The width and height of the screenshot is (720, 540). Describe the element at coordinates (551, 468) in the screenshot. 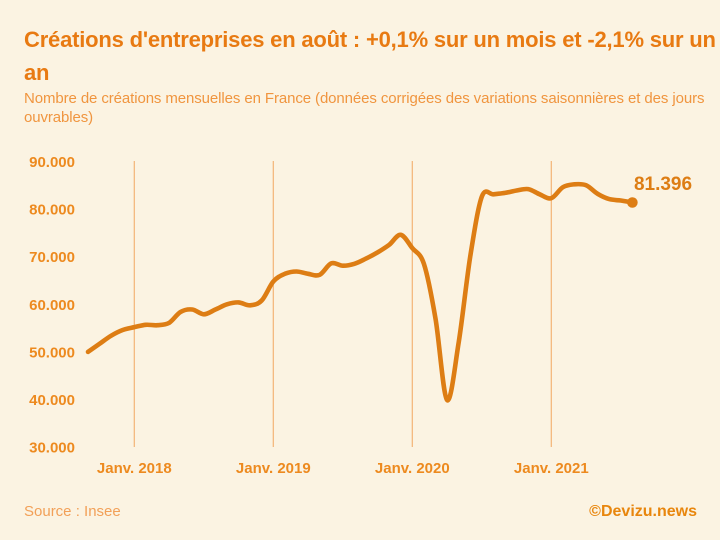

I see `x-axis-tick-label: Janv. 2021` at that location.